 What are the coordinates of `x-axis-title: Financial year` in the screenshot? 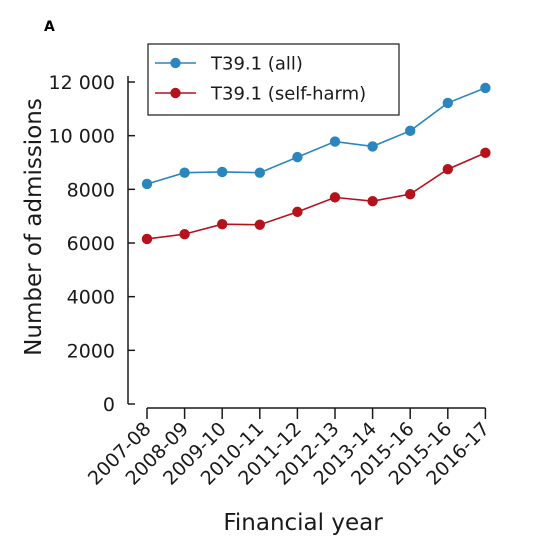 It's located at (303, 523).